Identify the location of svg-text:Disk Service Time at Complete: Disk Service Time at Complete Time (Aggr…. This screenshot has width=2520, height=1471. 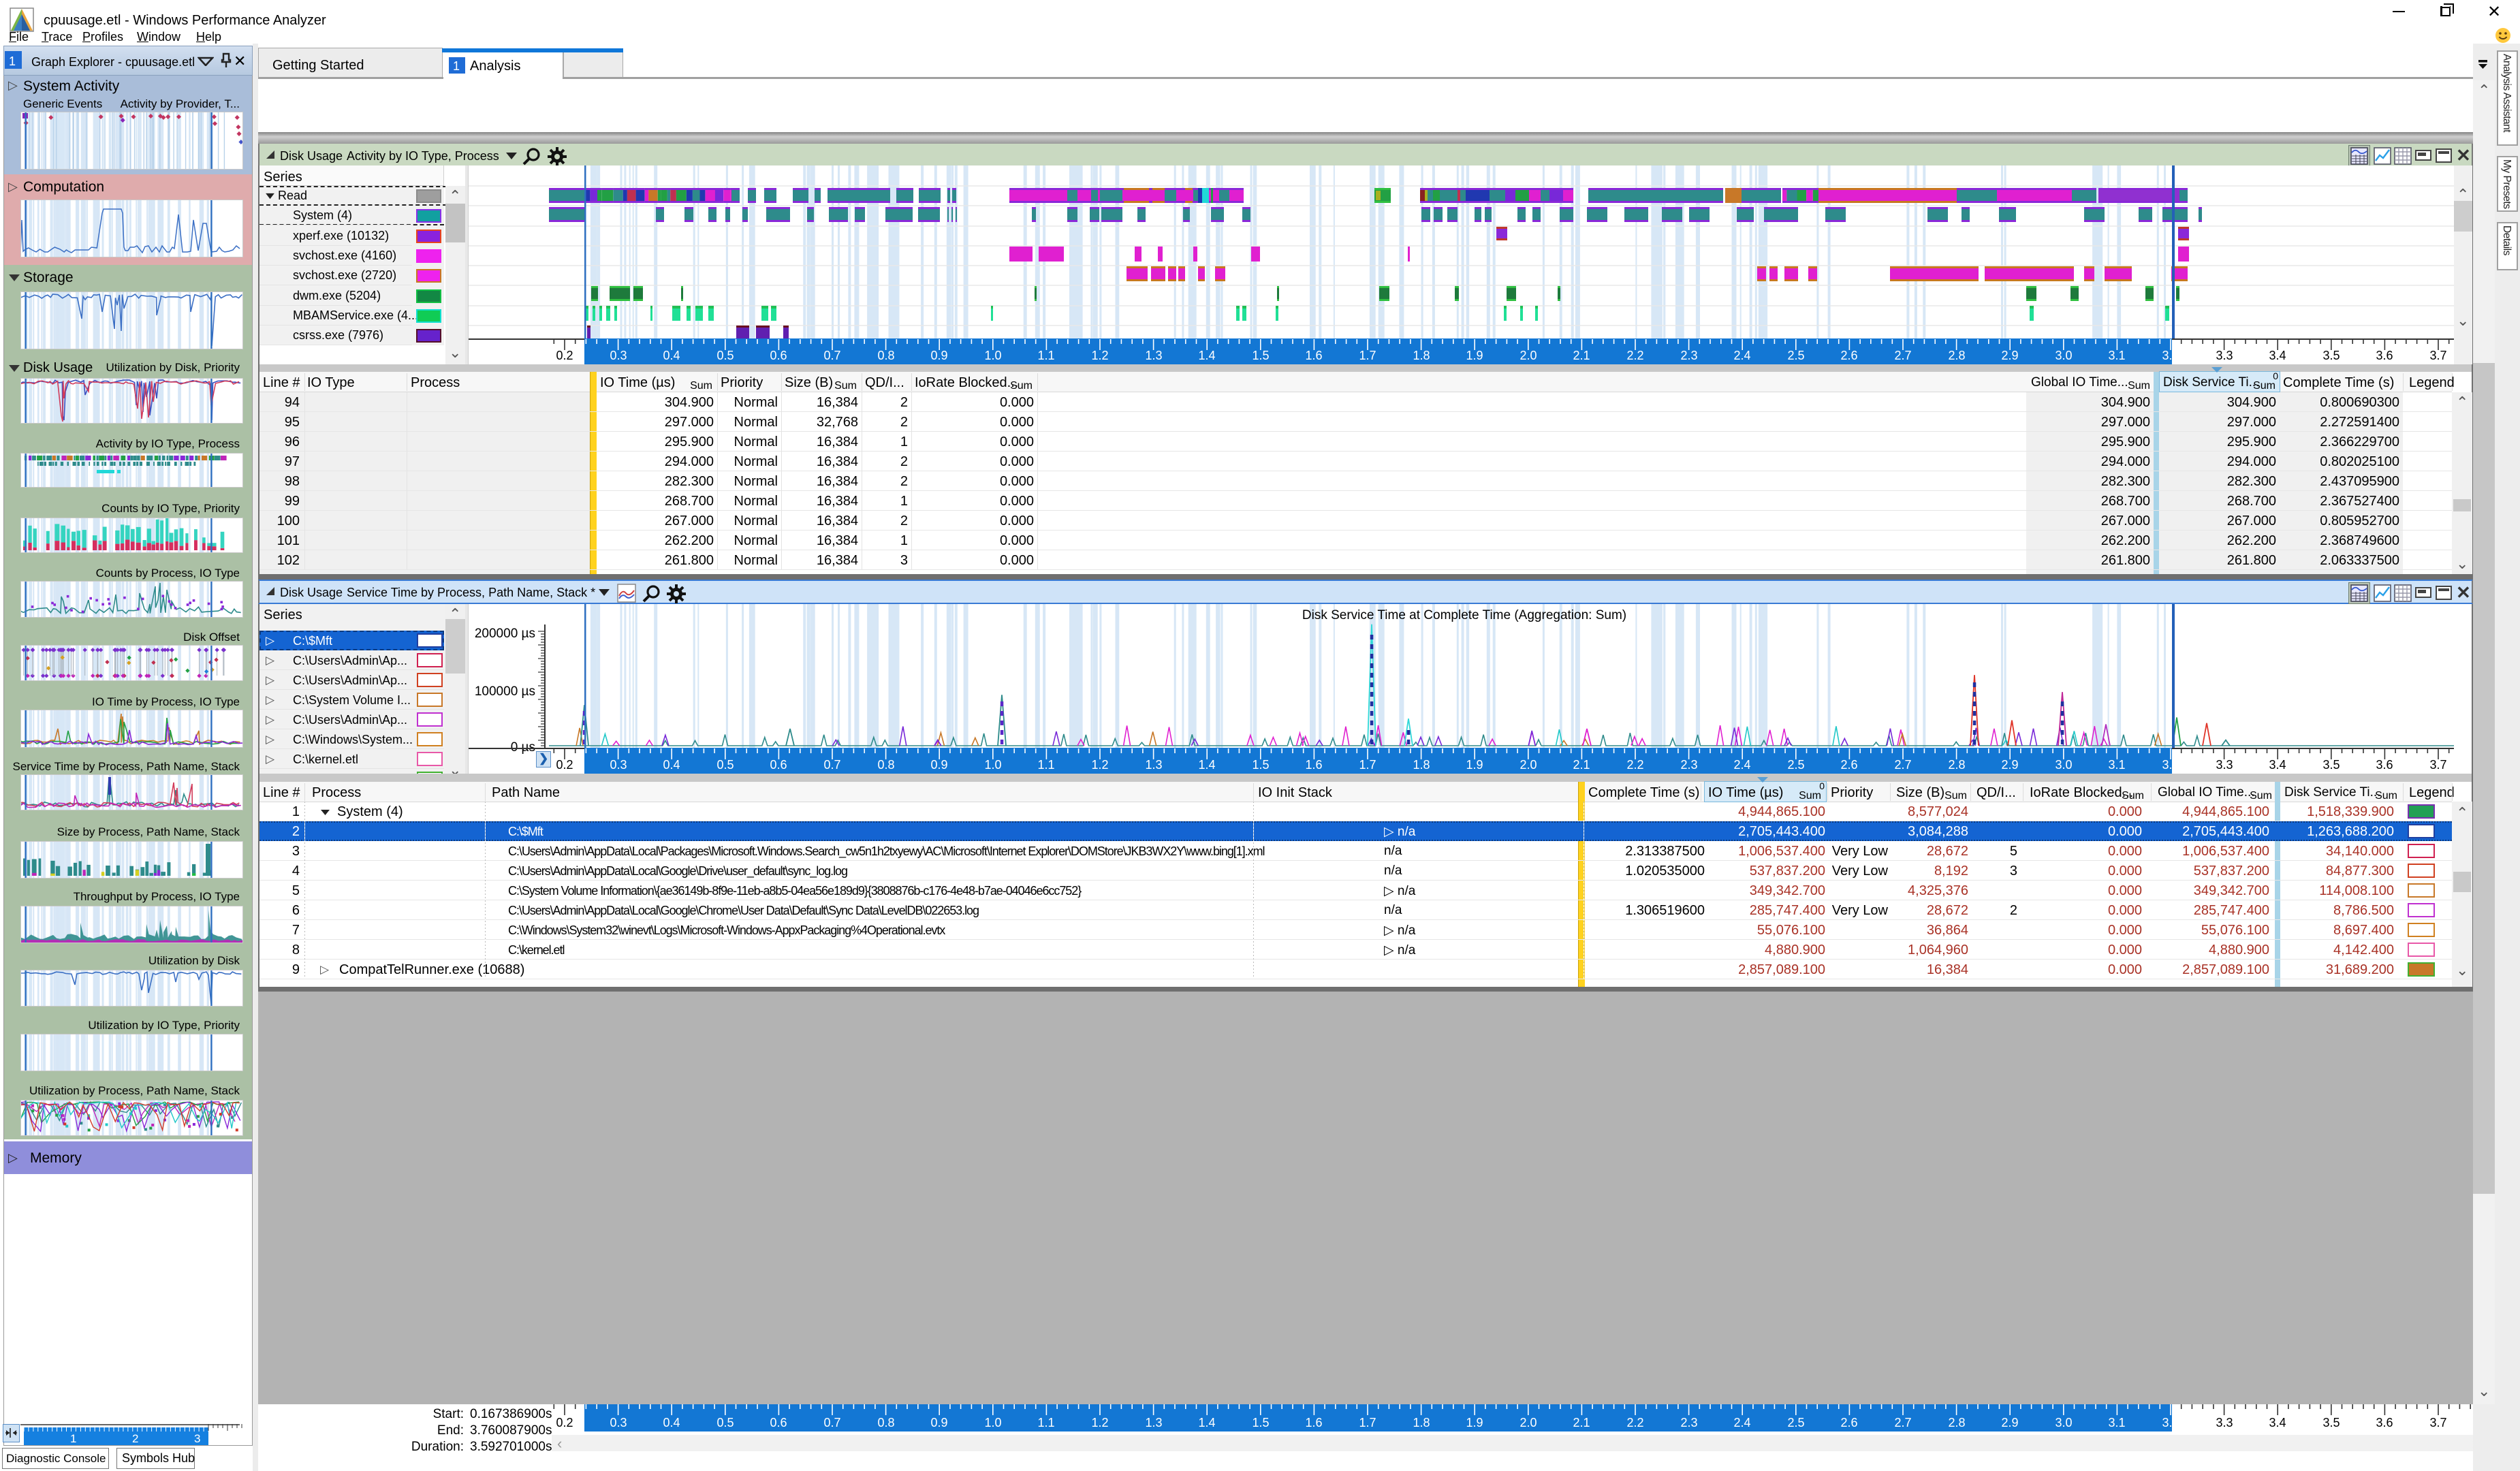
(1464, 615).